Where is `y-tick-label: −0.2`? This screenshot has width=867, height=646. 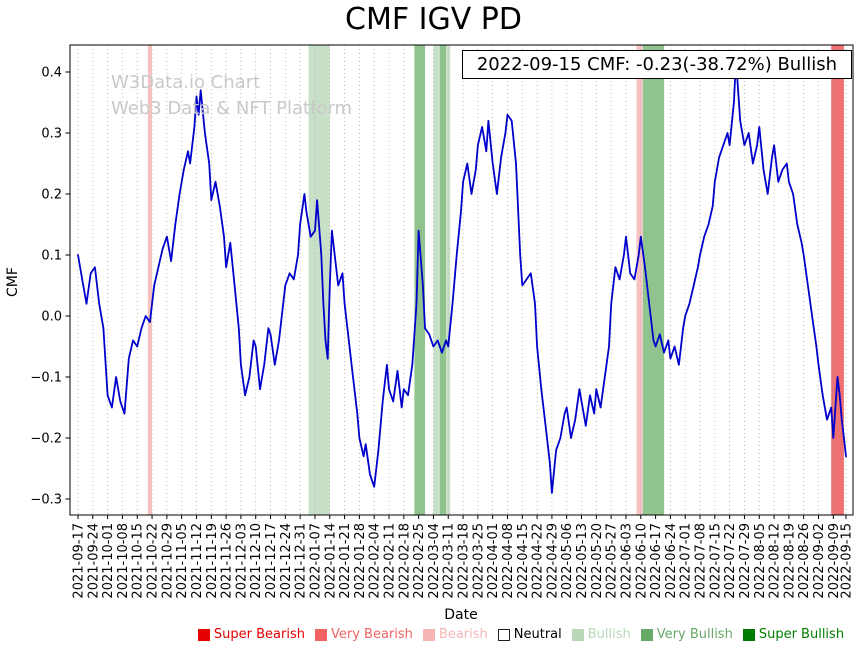
y-tick-label: −0.2 is located at coordinates (46, 439).